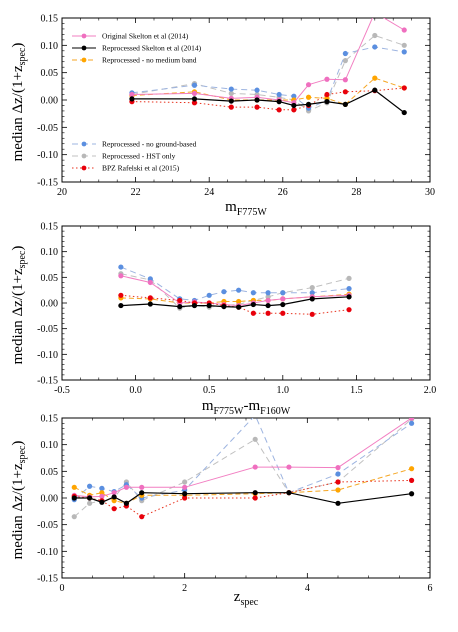  What do you see at coordinates (237, 597) in the screenshot?
I see `x-axis-label-main: z` at bounding box center [237, 597].